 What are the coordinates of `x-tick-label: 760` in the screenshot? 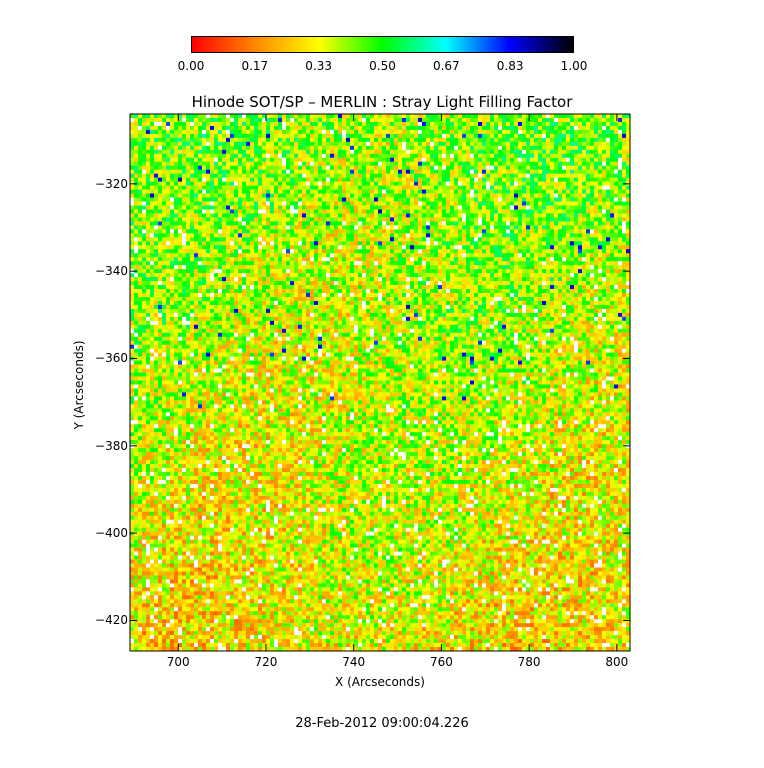 It's located at (441, 662).